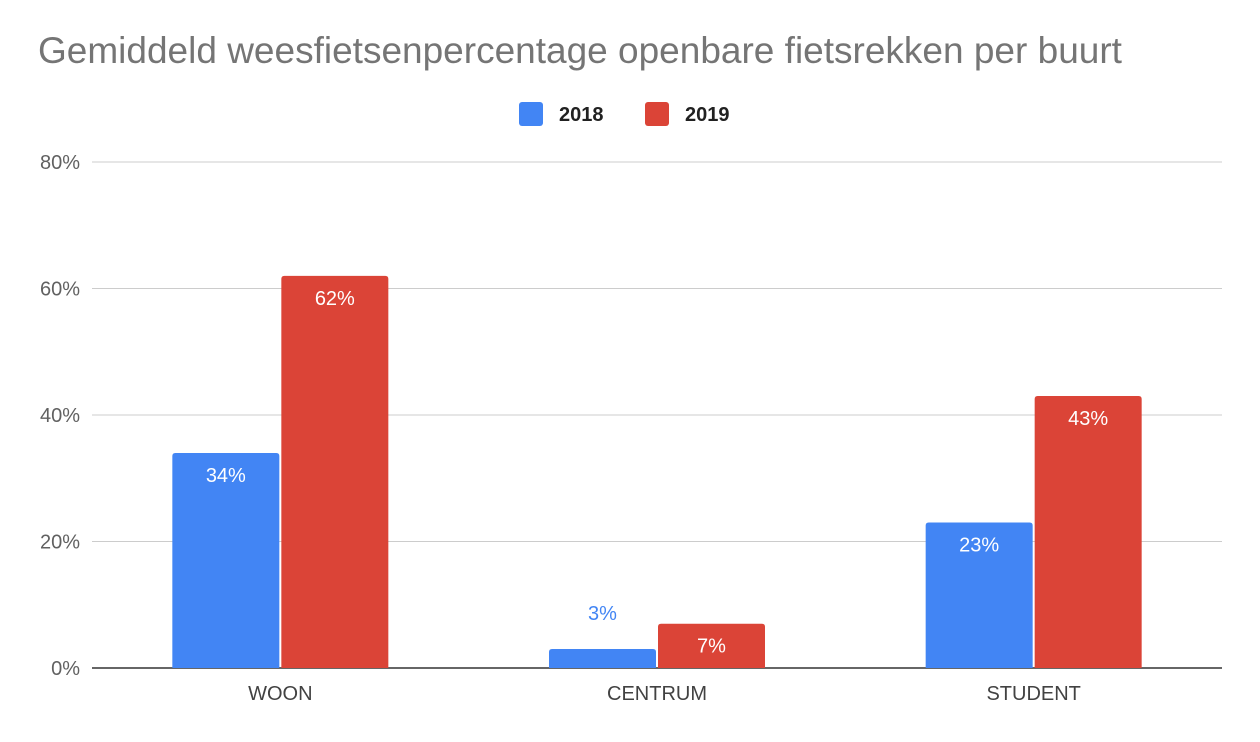  What do you see at coordinates (602, 614) in the screenshot?
I see `data-label: 3%` at bounding box center [602, 614].